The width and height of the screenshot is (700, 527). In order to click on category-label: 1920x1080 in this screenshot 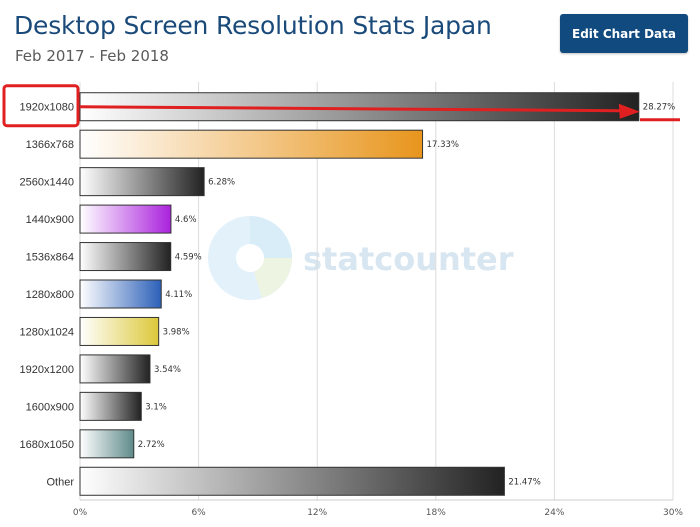, I will do `click(47, 108)`.